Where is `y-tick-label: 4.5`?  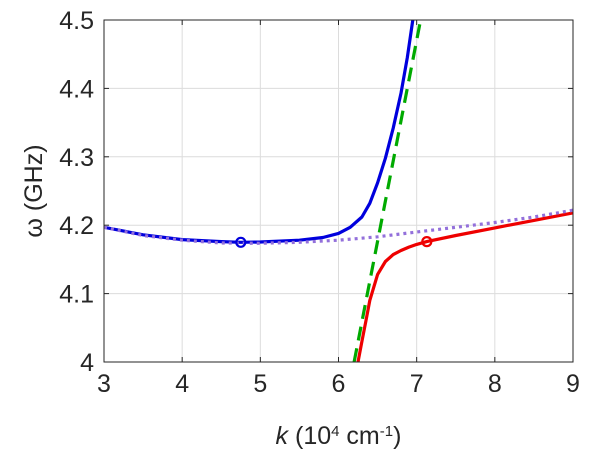 y-tick-label: 4.5 is located at coordinates (76, 21).